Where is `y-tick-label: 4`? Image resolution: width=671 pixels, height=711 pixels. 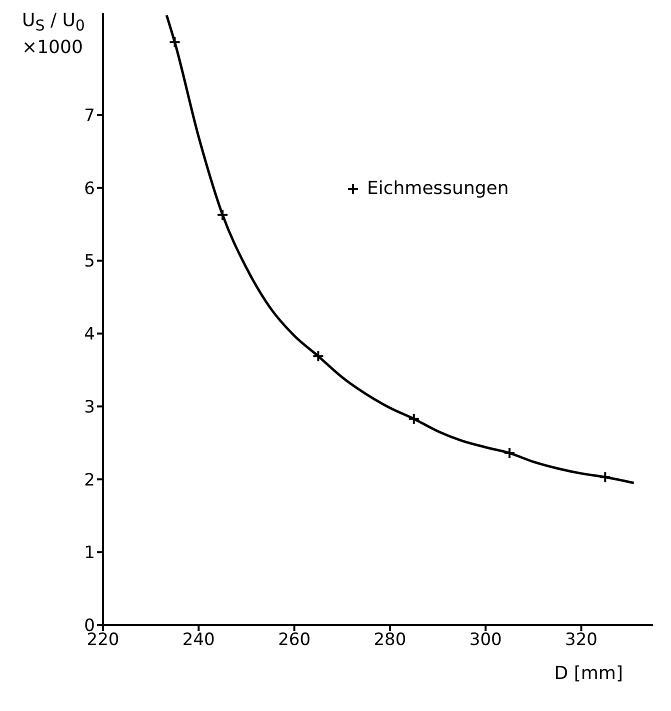
y-tick-label: 4 is located at coordinates (89, 334).